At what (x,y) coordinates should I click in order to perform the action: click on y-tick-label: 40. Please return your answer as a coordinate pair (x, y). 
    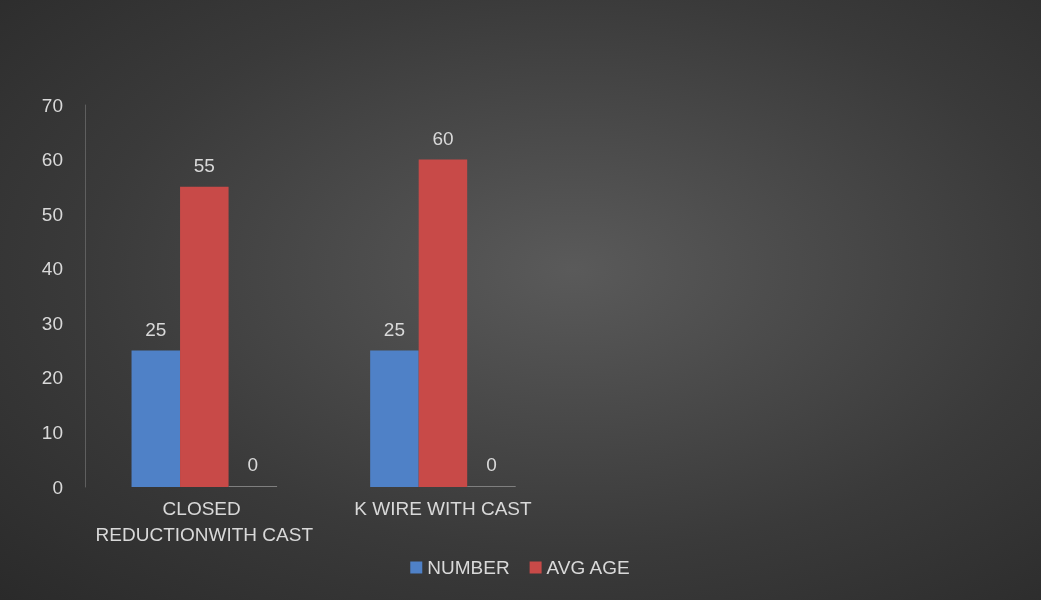
    Looking at the image, I should click on (52, 269).